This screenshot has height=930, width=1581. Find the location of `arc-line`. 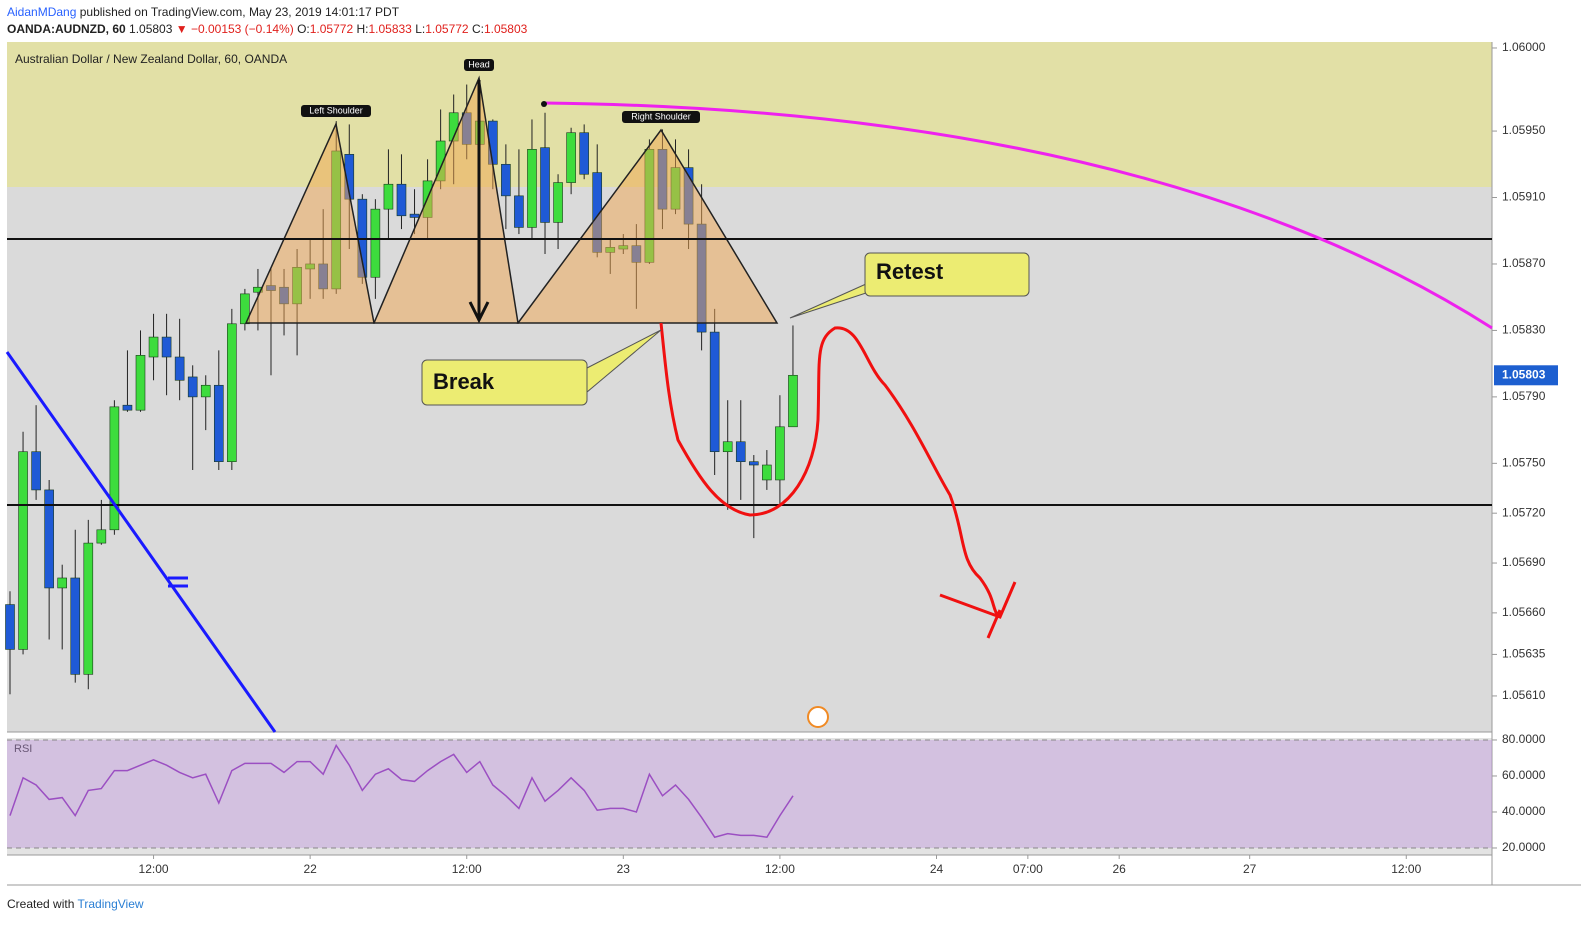

arc-line is located at coordinates (1018, 215).